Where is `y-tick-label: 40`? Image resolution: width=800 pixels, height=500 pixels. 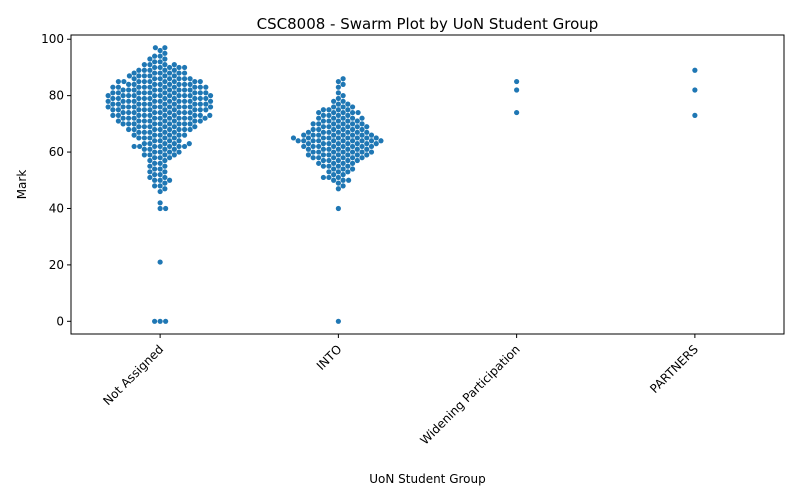
y-tick-label: 40 is located at coordinates (56, 208).